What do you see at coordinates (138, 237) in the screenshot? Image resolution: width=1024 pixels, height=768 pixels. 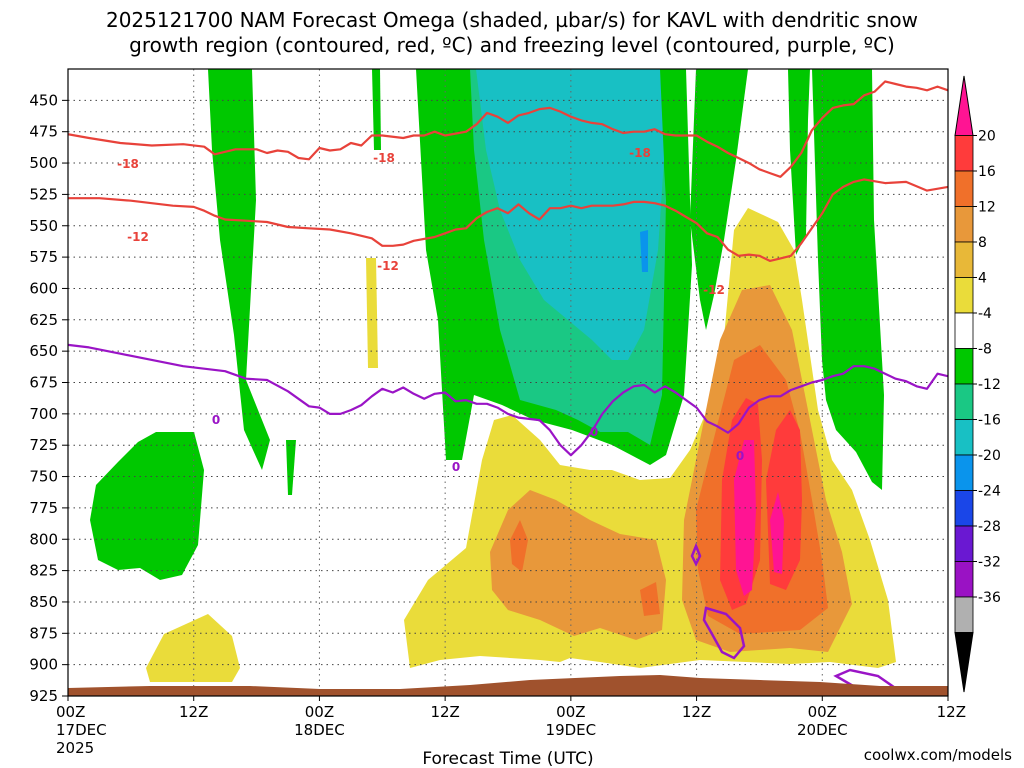 I see `contour-label-m12-a: -12` at bounding box center [138, 237].